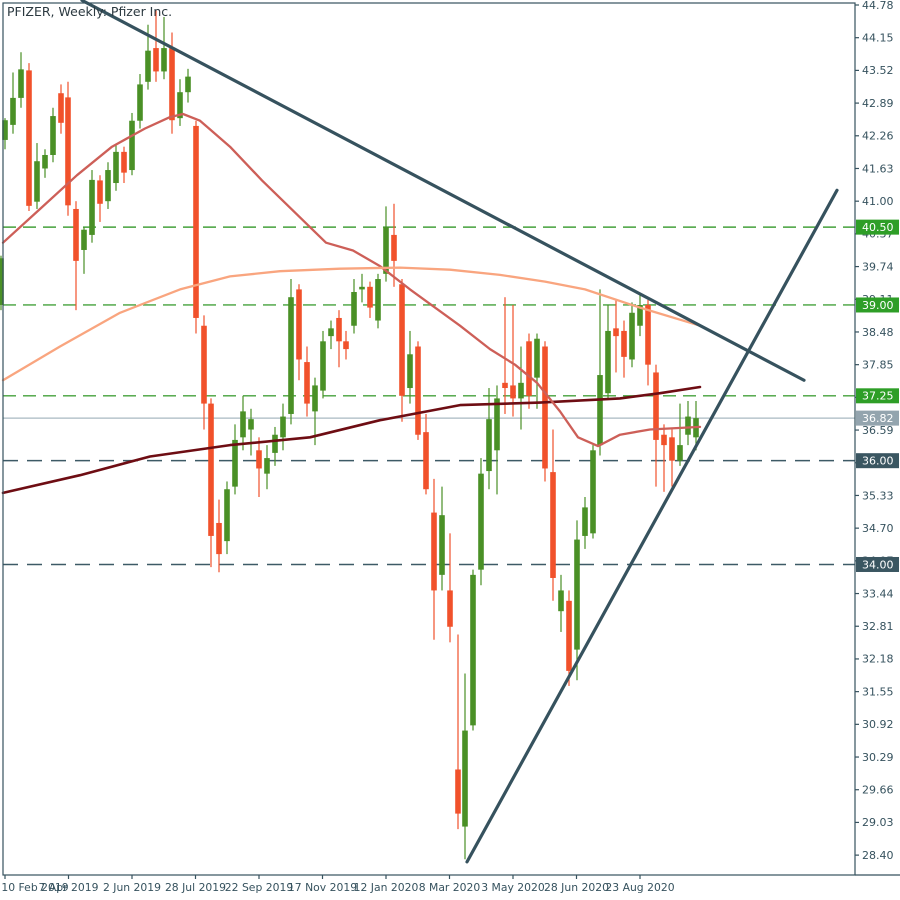 This screenshot has height=900, width=900. I want to click on y-tick-label: 31.55, so click(878, 691).